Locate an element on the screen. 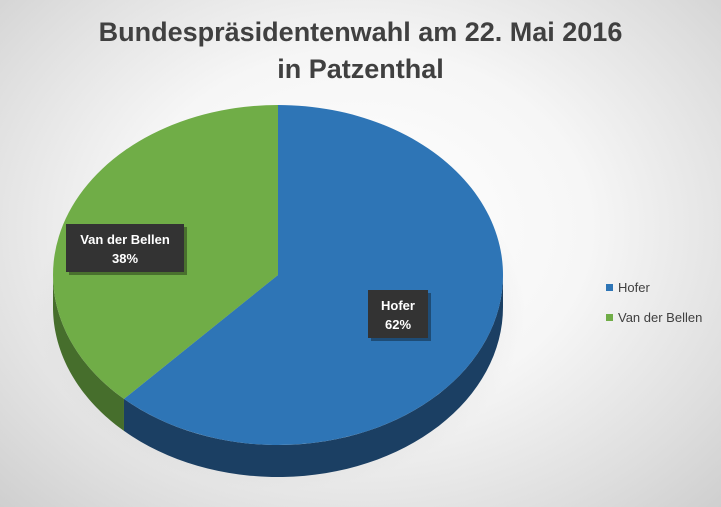 The image size is (721, 507). data-label-van-der-bellen: Van der Bellen 38% is located at coordinates (126, 249).